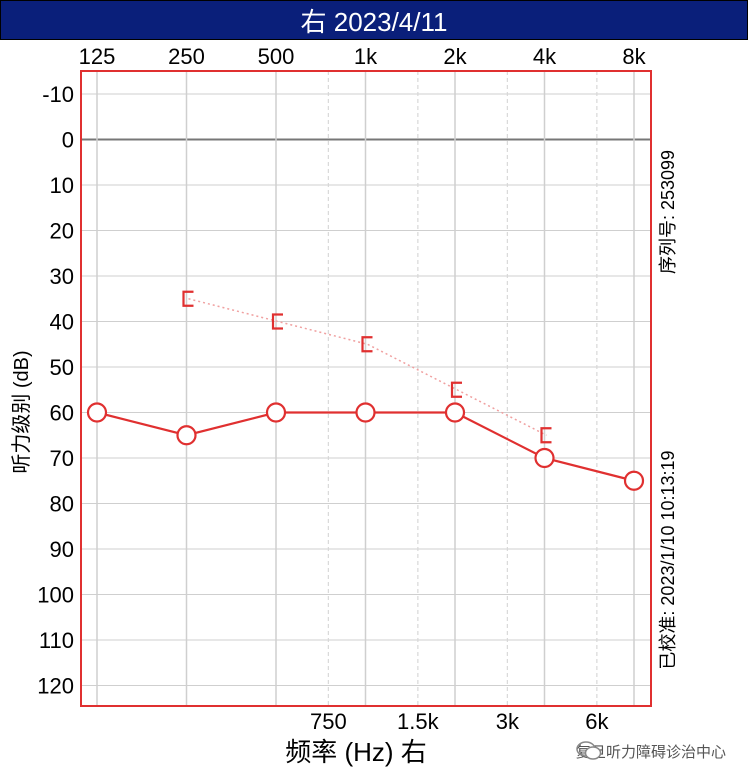  I want to click on wechat-icon, so click(589, 750).